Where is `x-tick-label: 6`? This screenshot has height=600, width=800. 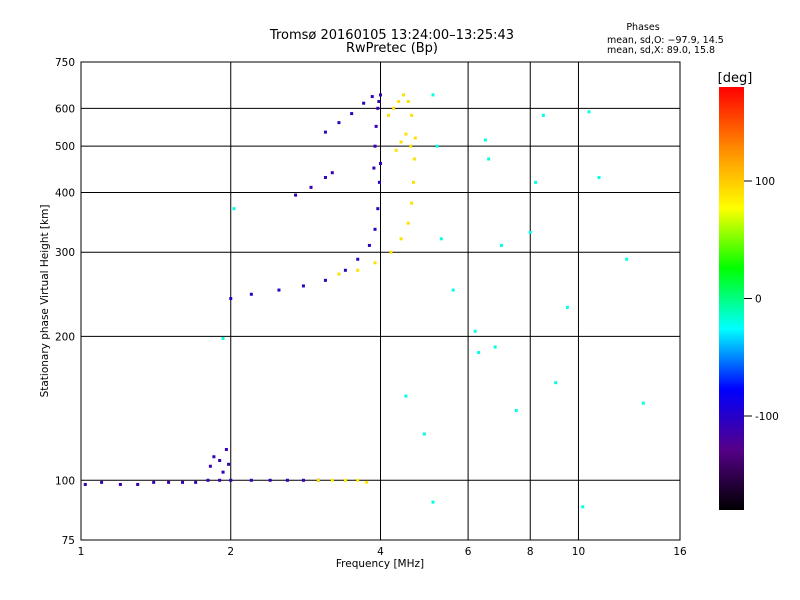
x-tick-label: 6 is located at coordinates (468, 552).